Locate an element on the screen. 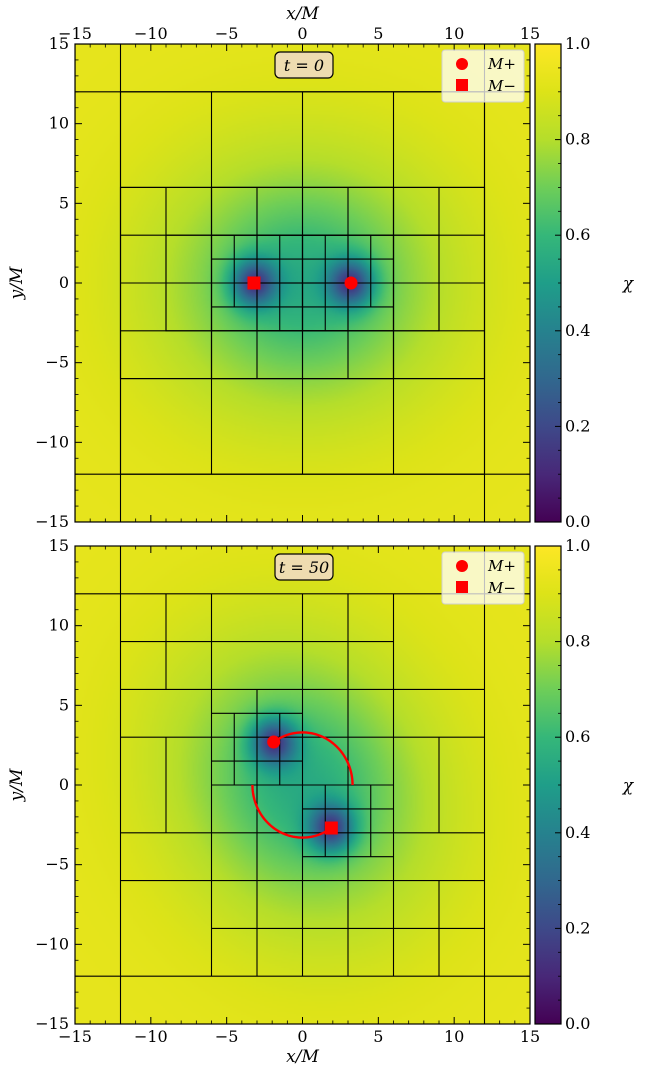 Image resolution: width=651 pixels, height=1074 pixels. time-annotation: t = 0 is located at coordinates (304, 65).